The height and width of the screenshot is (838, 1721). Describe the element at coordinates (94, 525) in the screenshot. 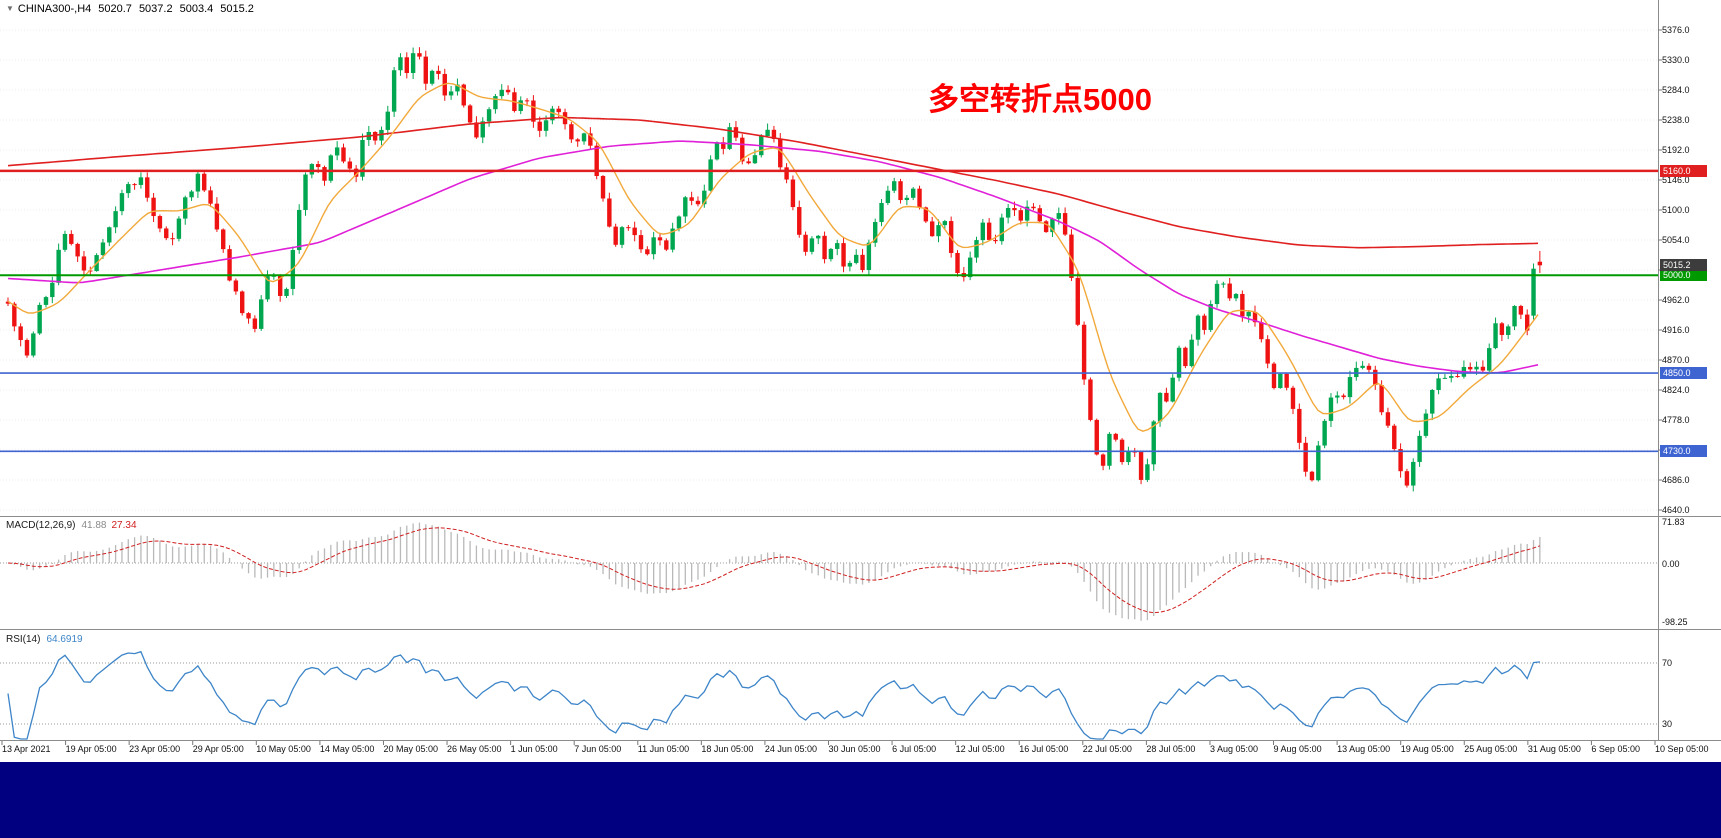

I see `macd-main-value: 41.88` at that location.